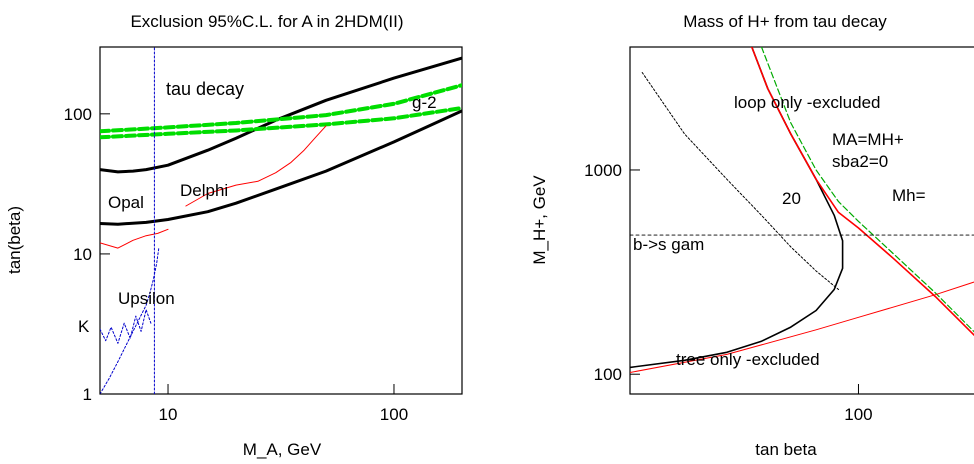 This screenshot has width=974, height=464. I want to click on left-y-tick-label-2: 100, so click(78, 114).